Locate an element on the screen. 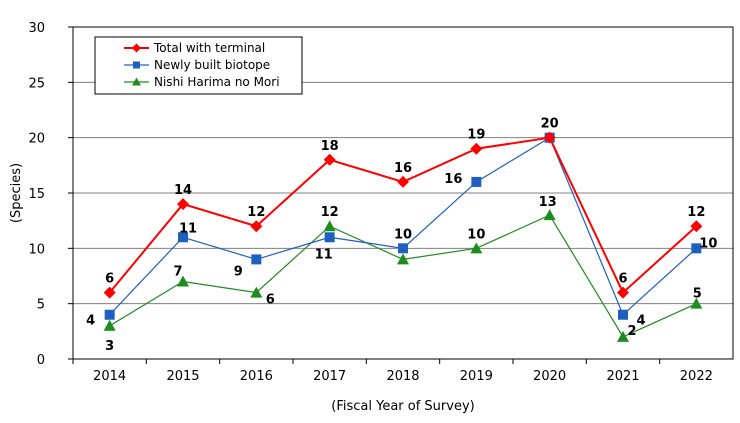 The image size is (740, 423). data-label: 18 is located at coordinates (330, 146).